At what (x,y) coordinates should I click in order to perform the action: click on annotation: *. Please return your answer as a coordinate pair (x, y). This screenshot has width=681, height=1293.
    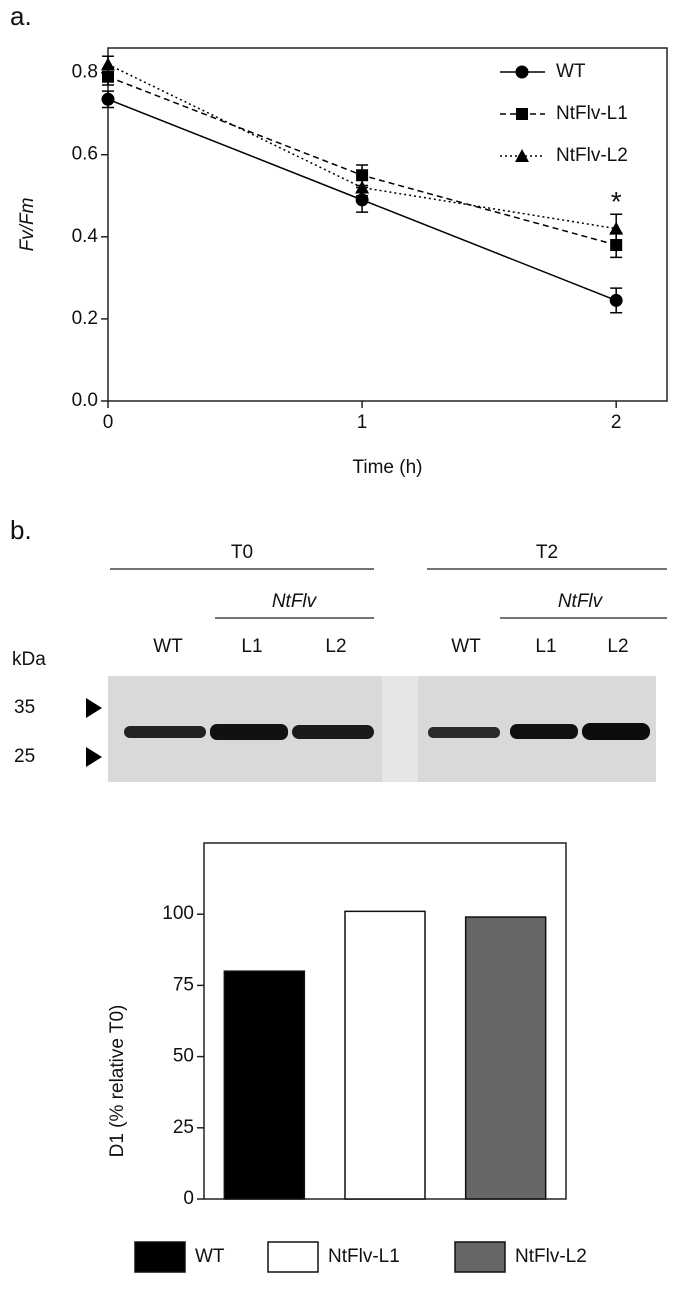
    Looking at the image, I should click on (616, 201).